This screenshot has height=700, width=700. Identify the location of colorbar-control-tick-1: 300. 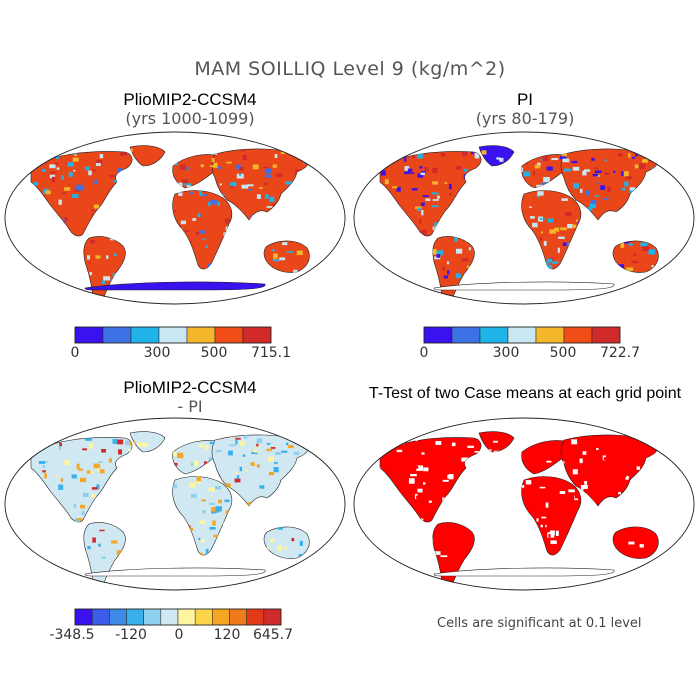
(506, 353).